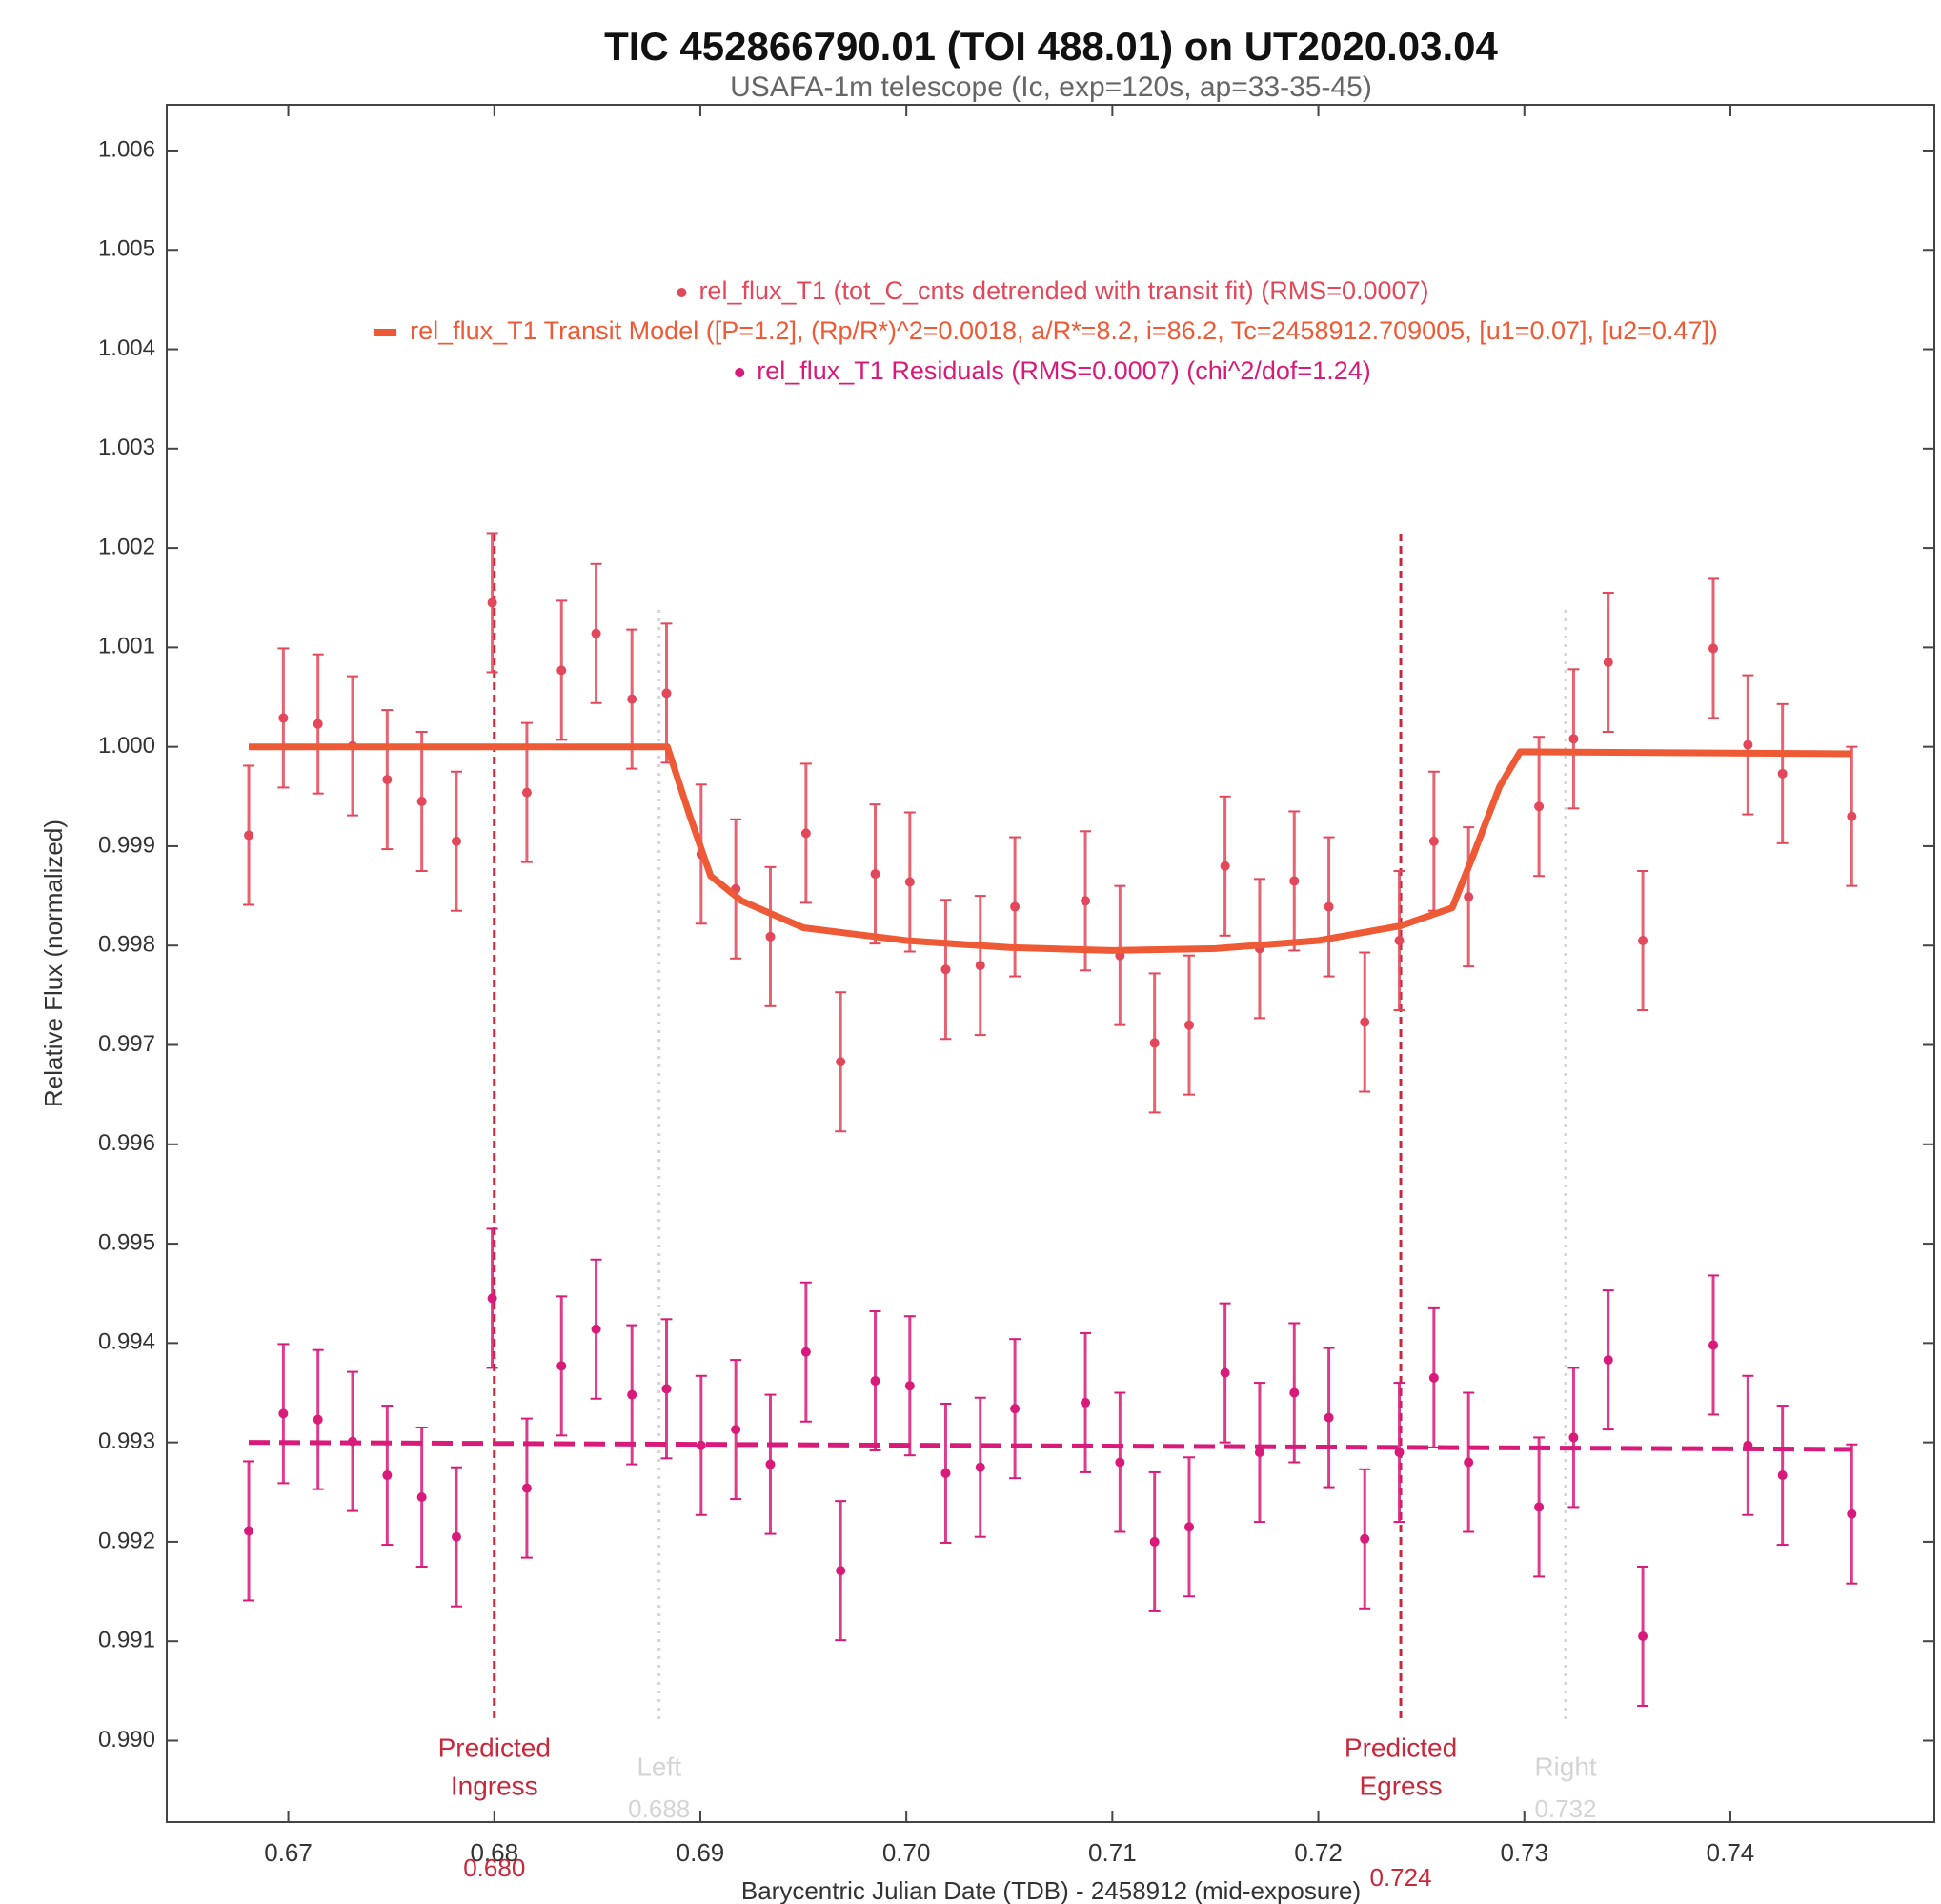 The image size is (1941, 1904). I want to click on y-tick-label: 0.992, so click(127, 1540).